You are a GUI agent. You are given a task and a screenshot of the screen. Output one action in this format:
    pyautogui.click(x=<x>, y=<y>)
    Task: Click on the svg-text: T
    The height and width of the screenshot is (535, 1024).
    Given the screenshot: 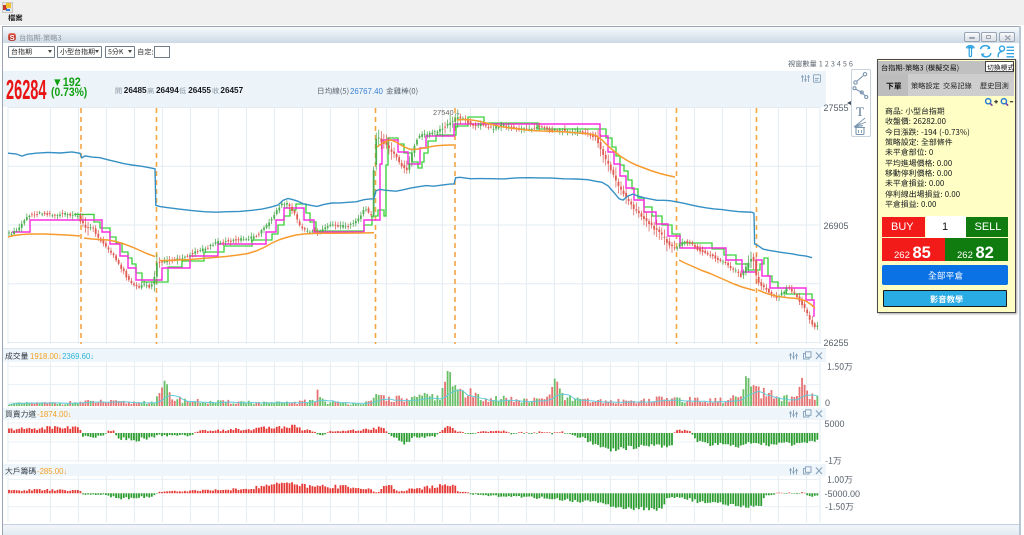 What is the action you would take?
    pyautogui.click(x=860, y=111)
    